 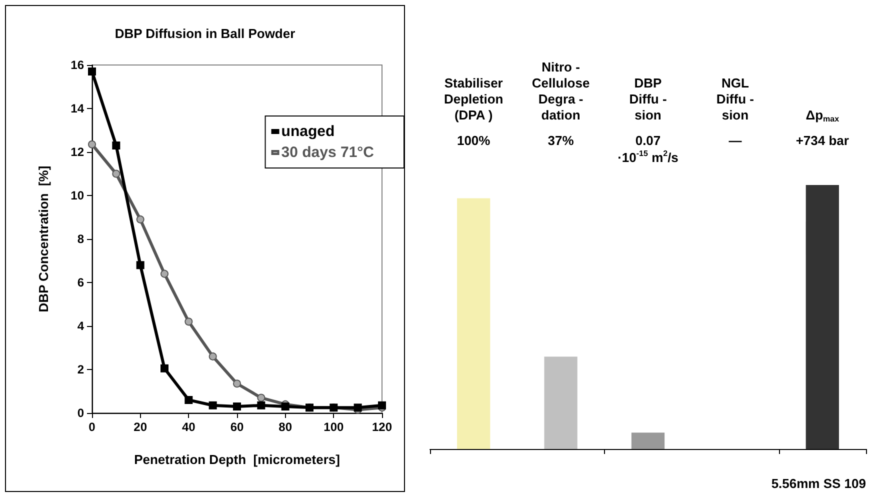 I want to click on y-tick-label: 6, so click(x=80, y=283).